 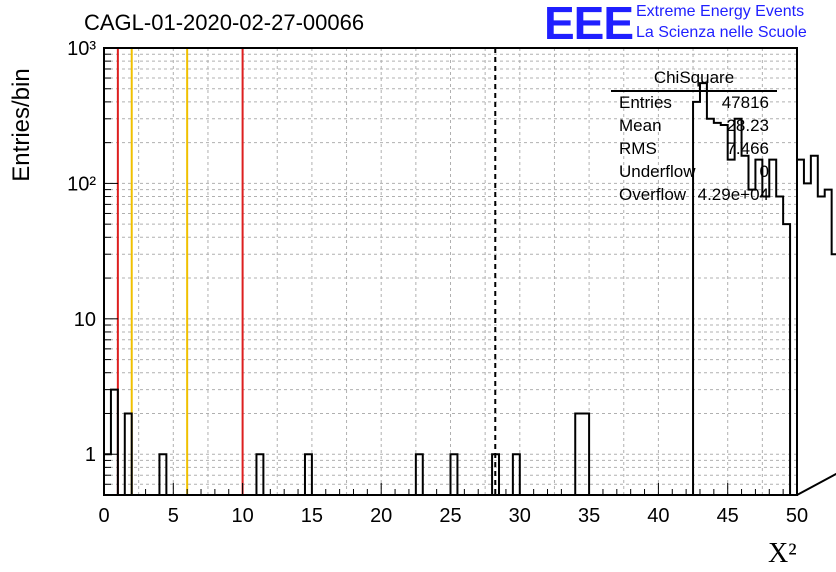 I want to click on stats-value: 7.466, so click(x=747, y=148).